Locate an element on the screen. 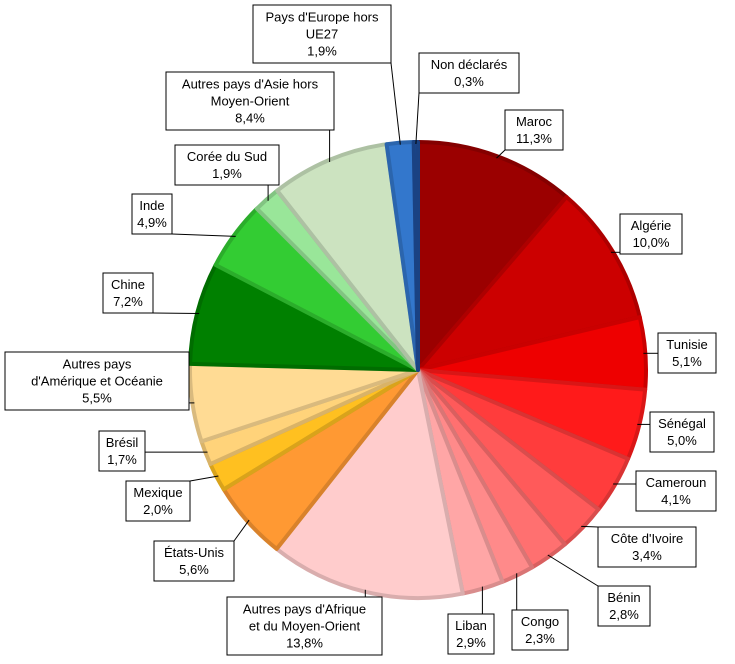 This screenshot has height=664, width=735. data-label-name: Bénin is located at coordinates (623, 597).